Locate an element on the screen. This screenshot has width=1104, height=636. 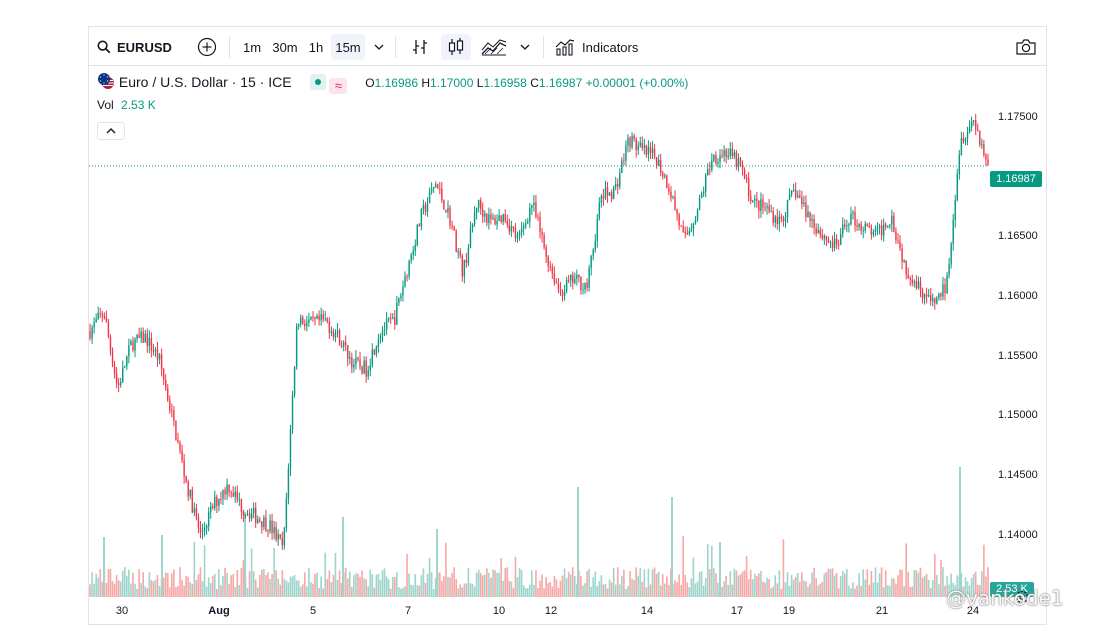
compare-symbol-button is located at coordinates (207, 47).